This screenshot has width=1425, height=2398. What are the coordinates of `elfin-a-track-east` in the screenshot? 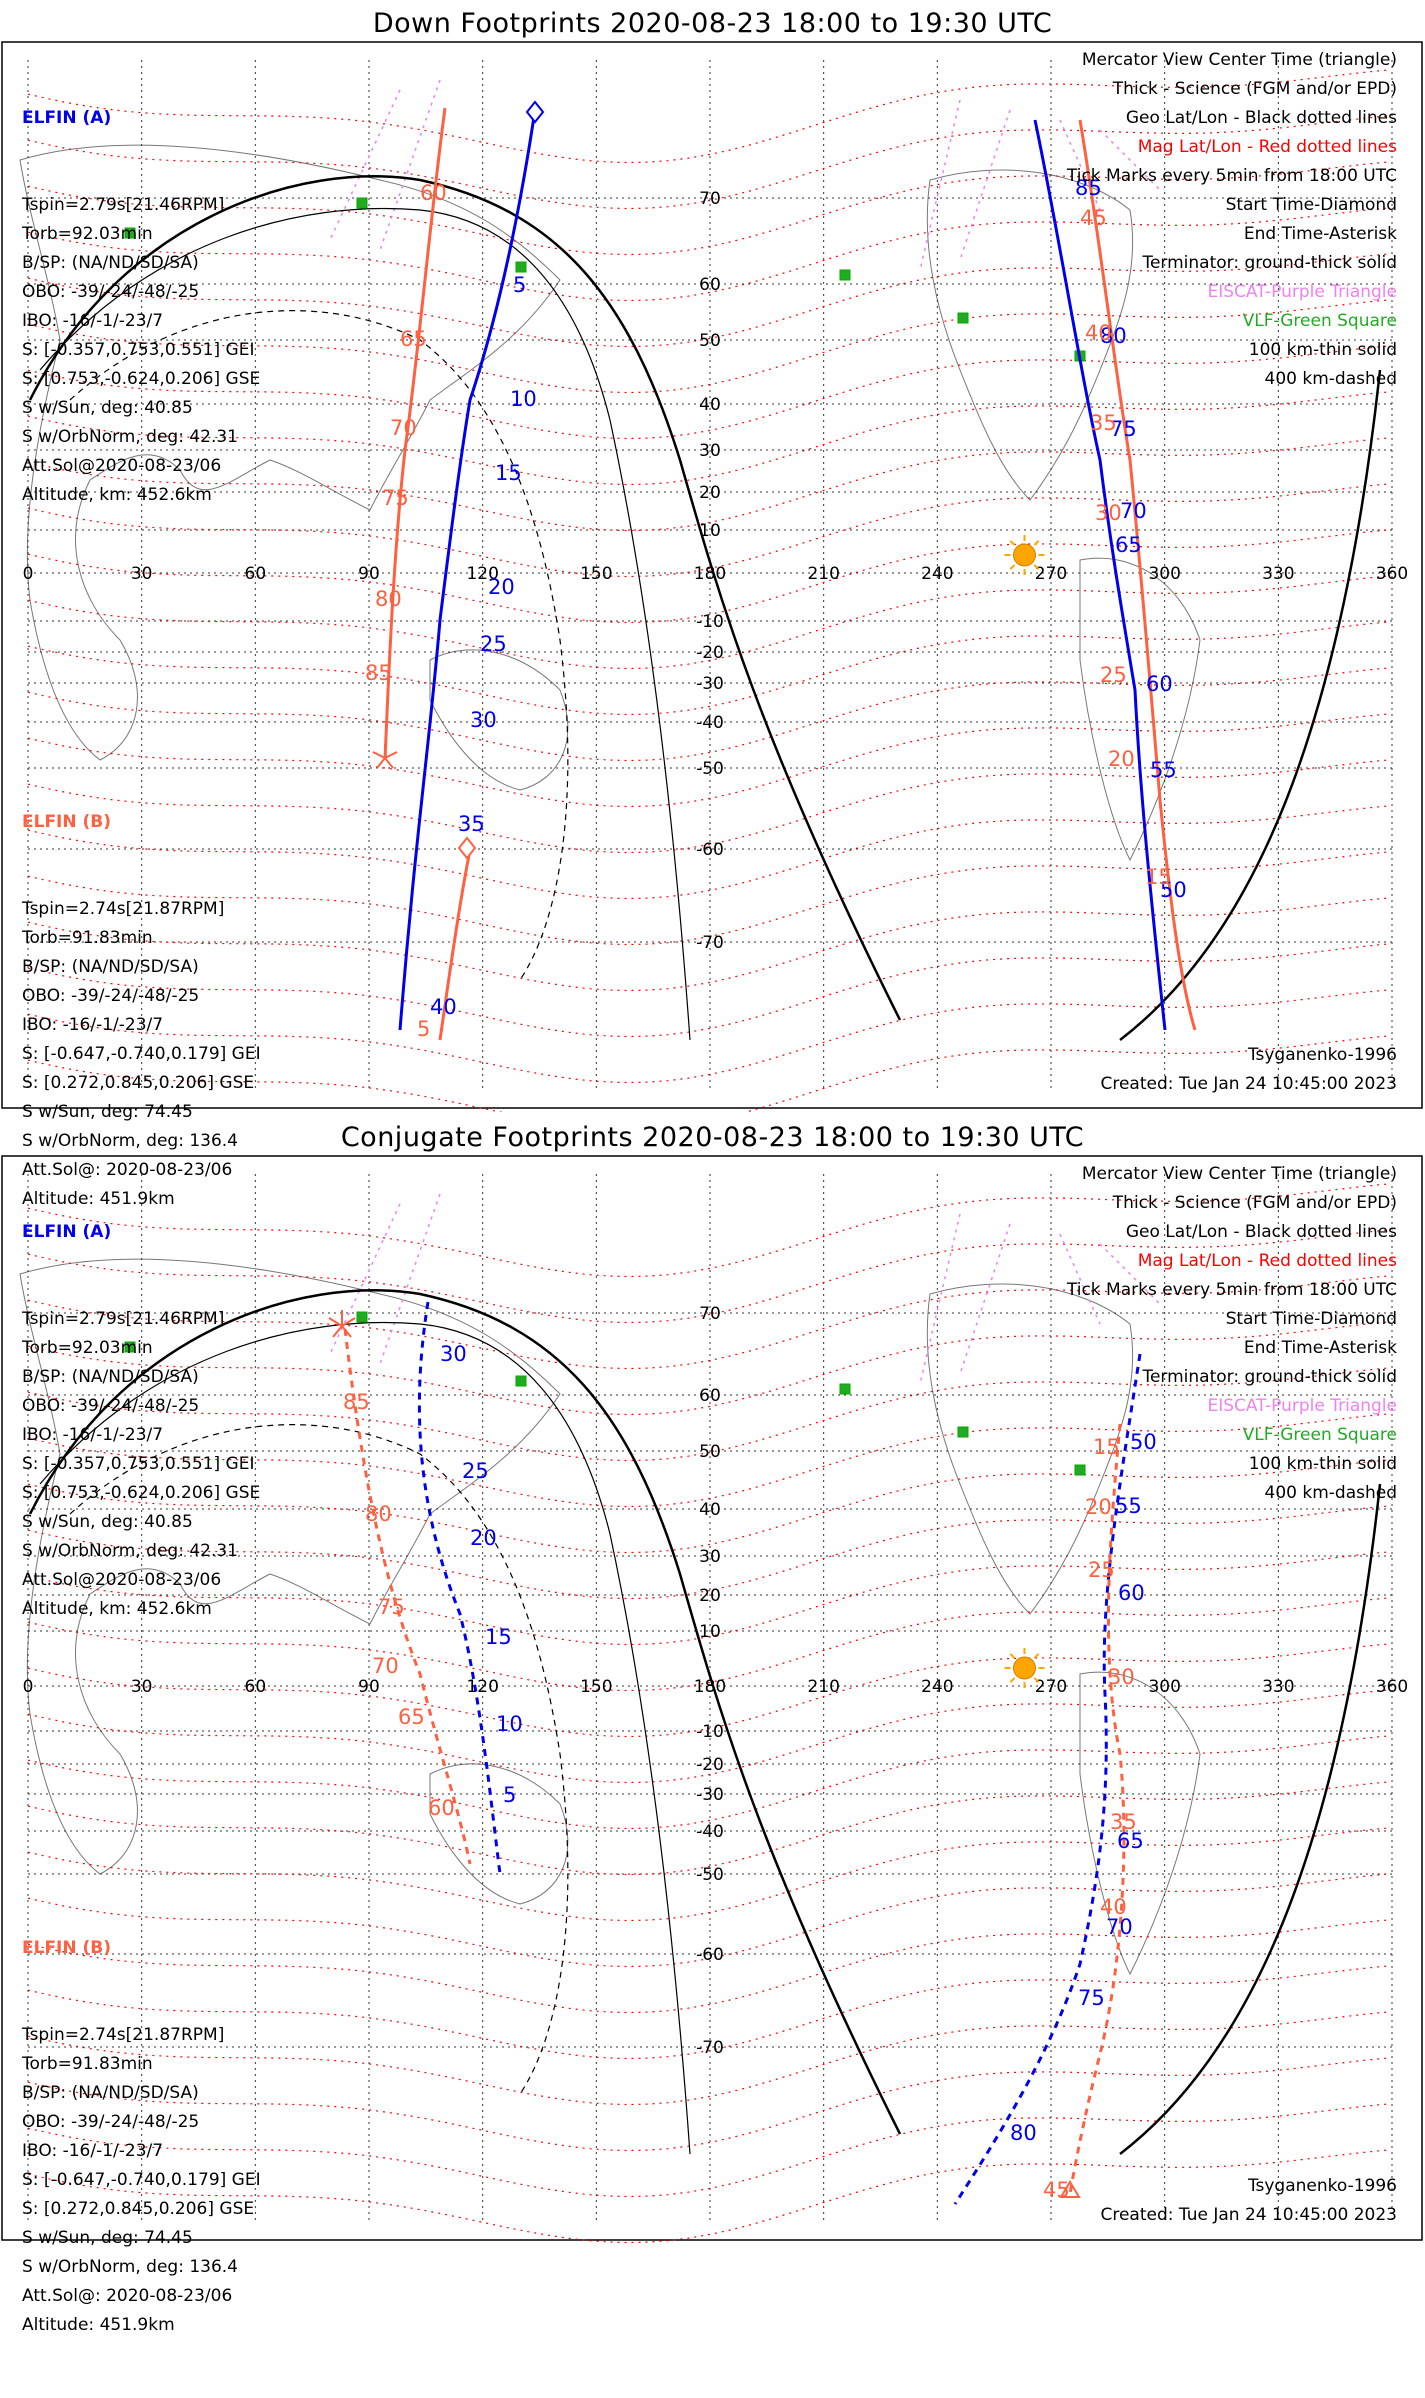 It's located at (1047, 1779).